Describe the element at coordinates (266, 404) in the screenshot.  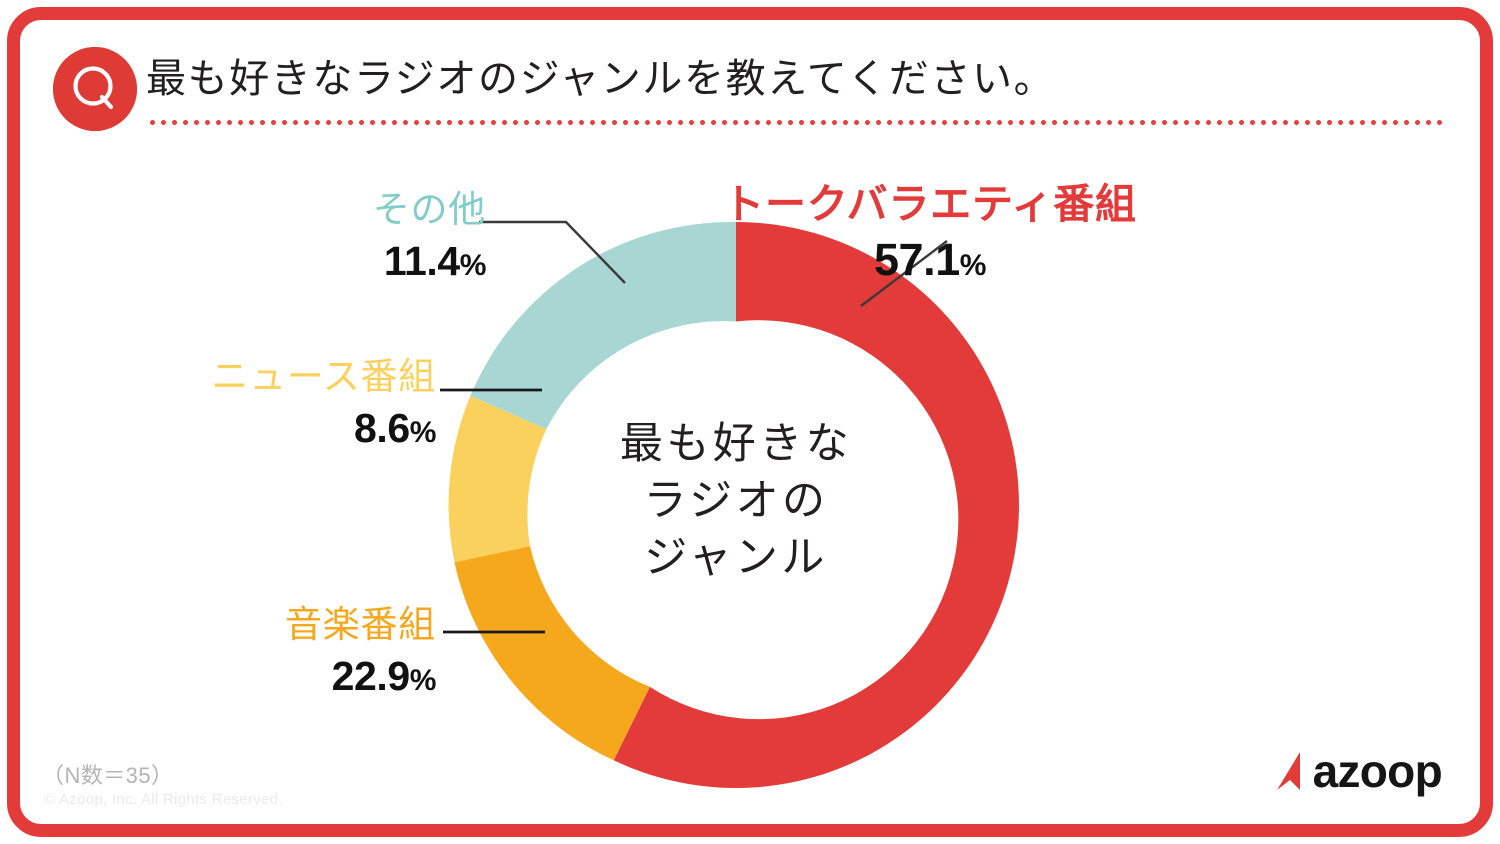
I see `callout-news: ニュース番組 8.6%` at that location.